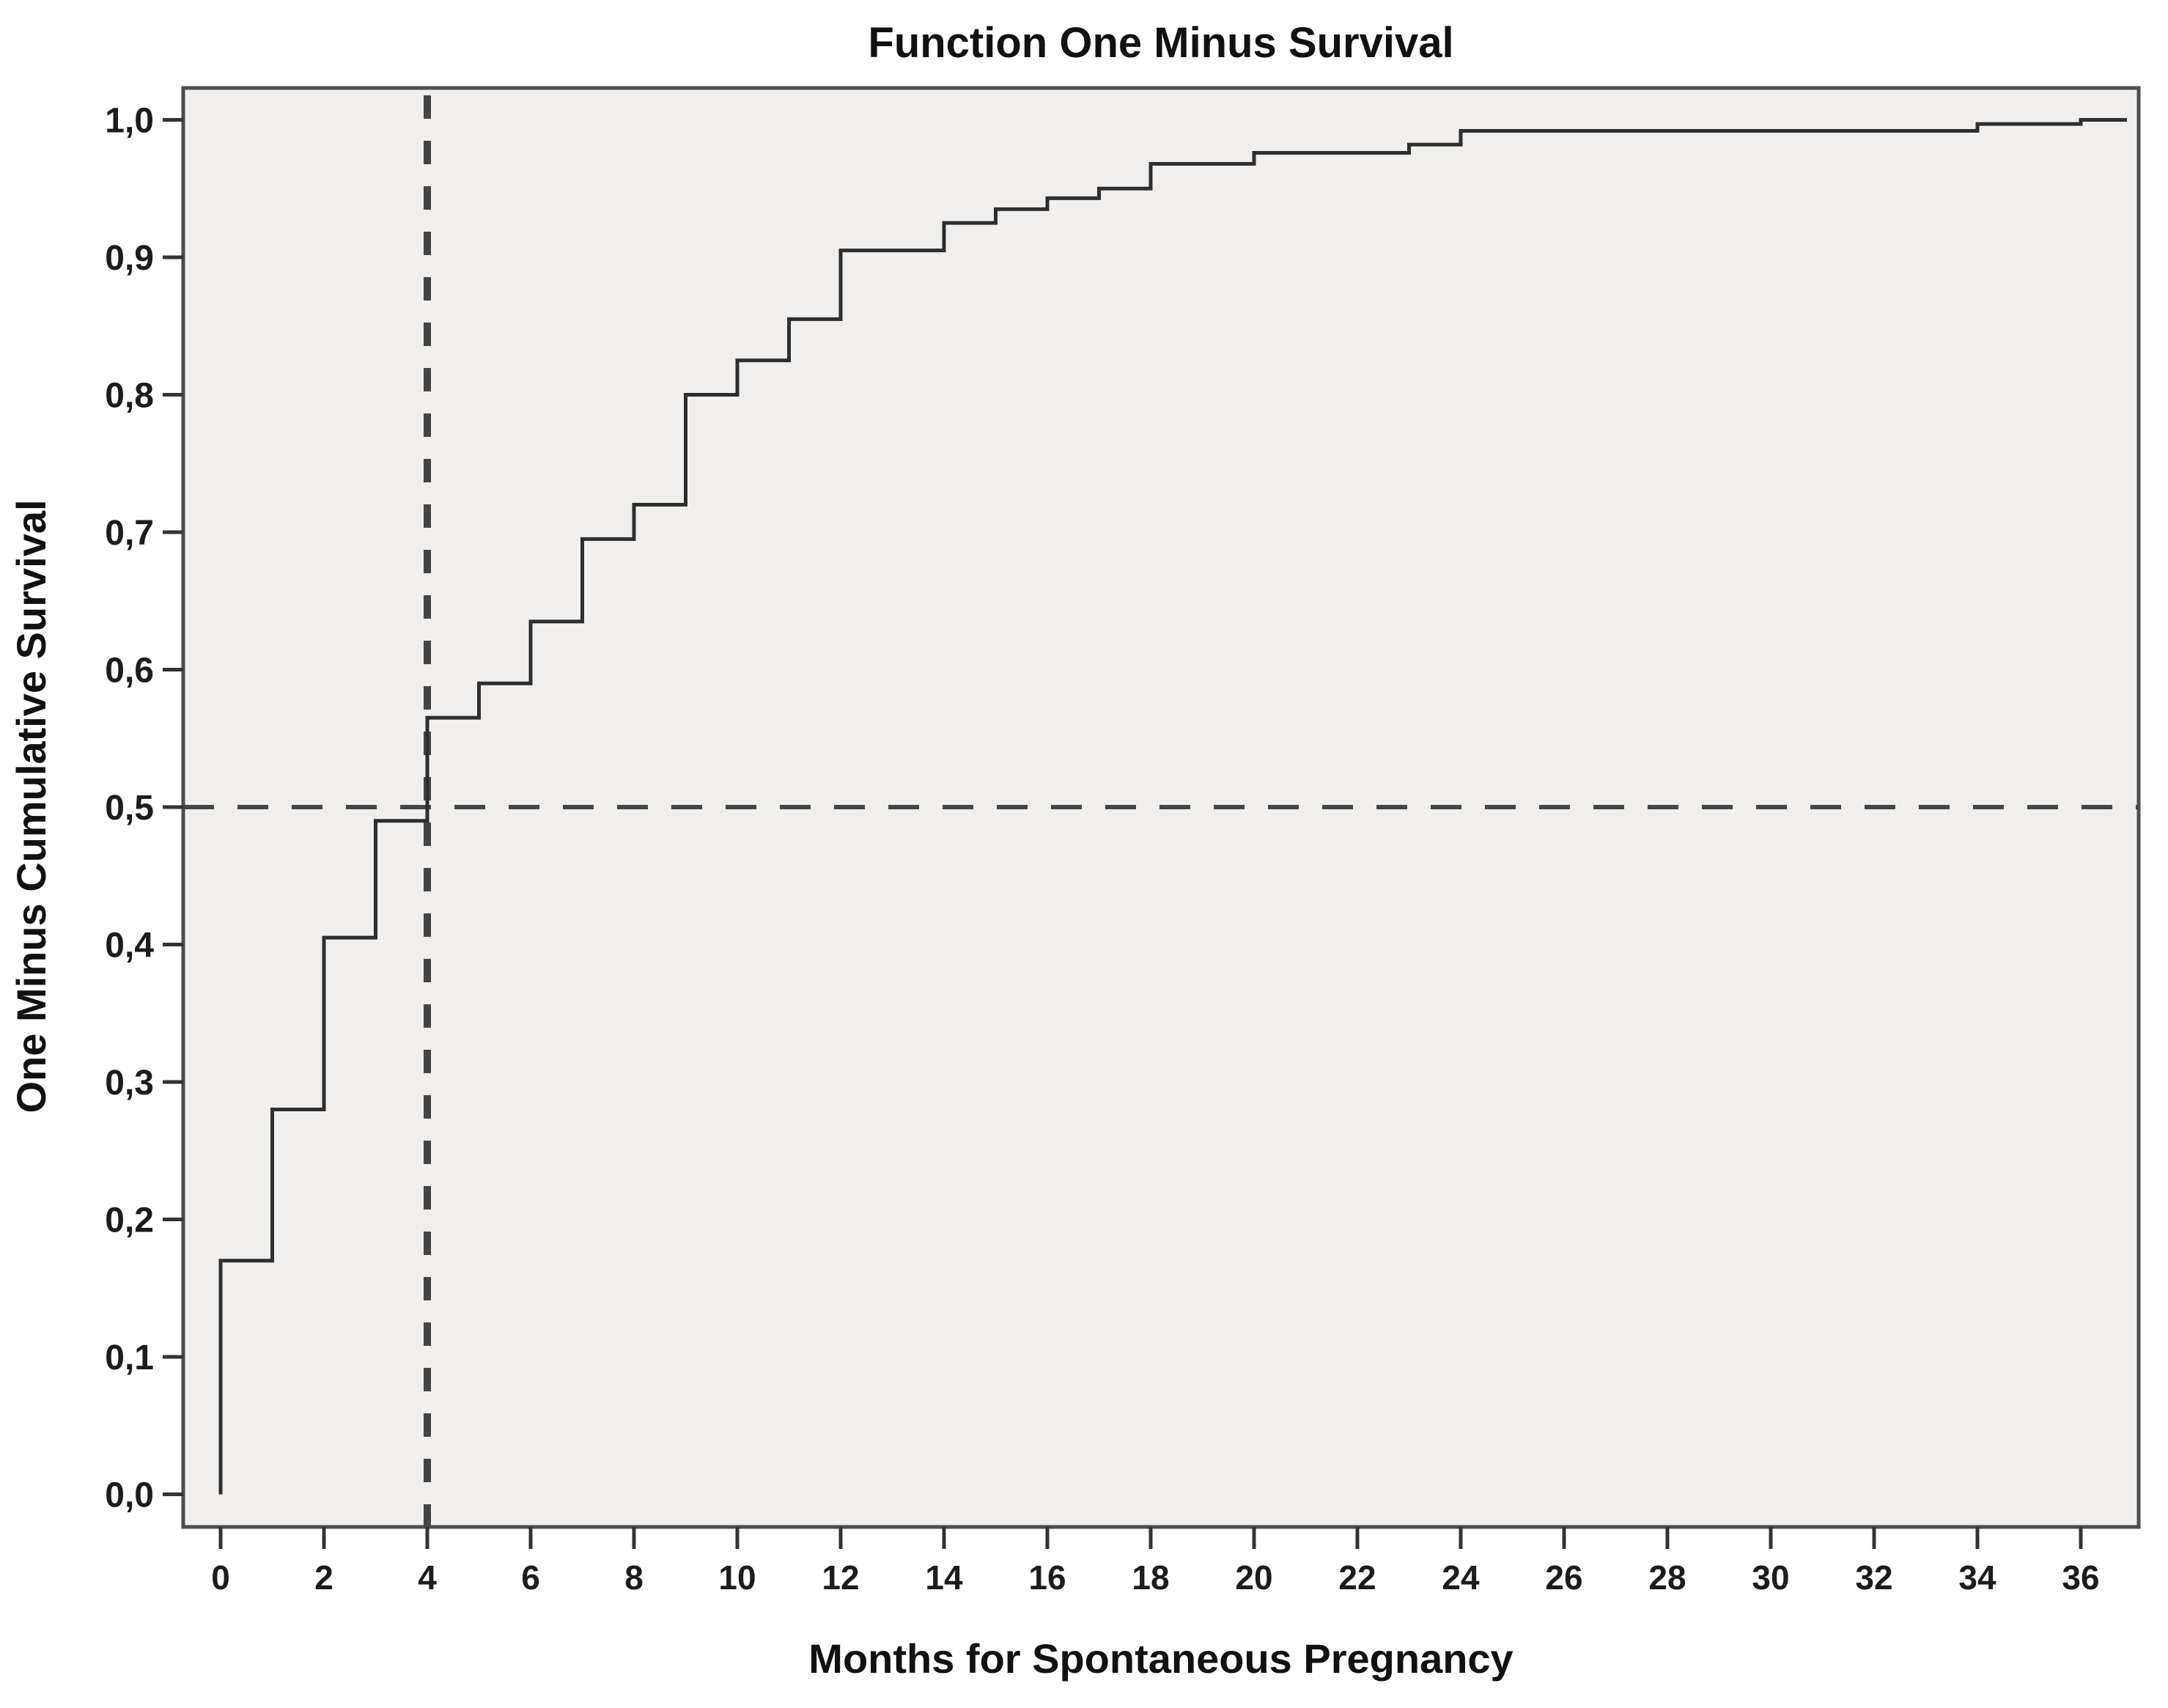  Describe the element at coordinates (634, 1577) in the screenshot. I see `x-tick-label: 8` at that location.